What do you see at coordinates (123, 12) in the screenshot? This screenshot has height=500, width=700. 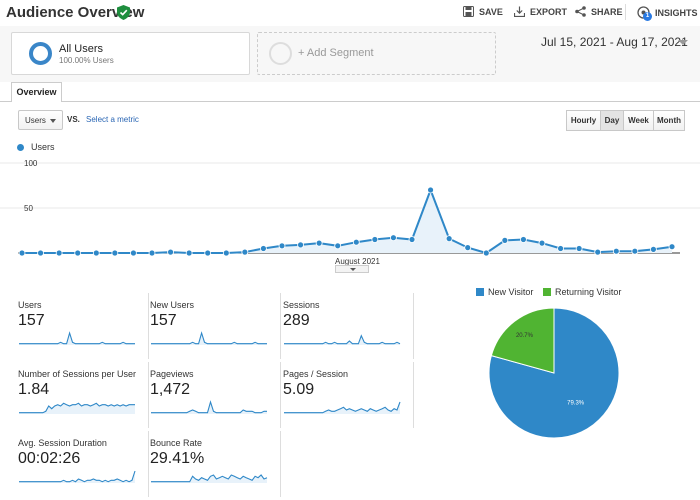 I see `verified-shield-icon` at bounding box center [123, 12].